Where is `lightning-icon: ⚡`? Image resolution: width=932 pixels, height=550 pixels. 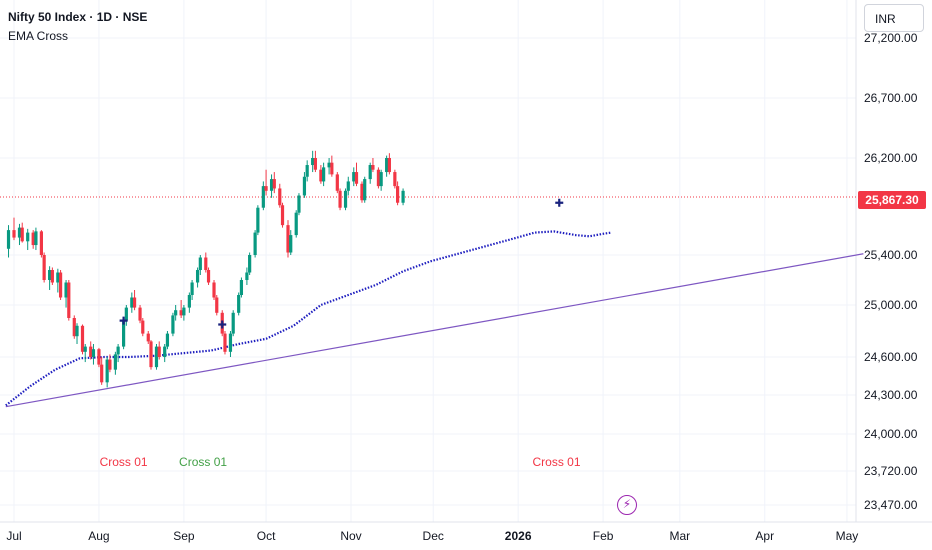 lightning-icon: ⚡ is located at coordinates (627, 505).